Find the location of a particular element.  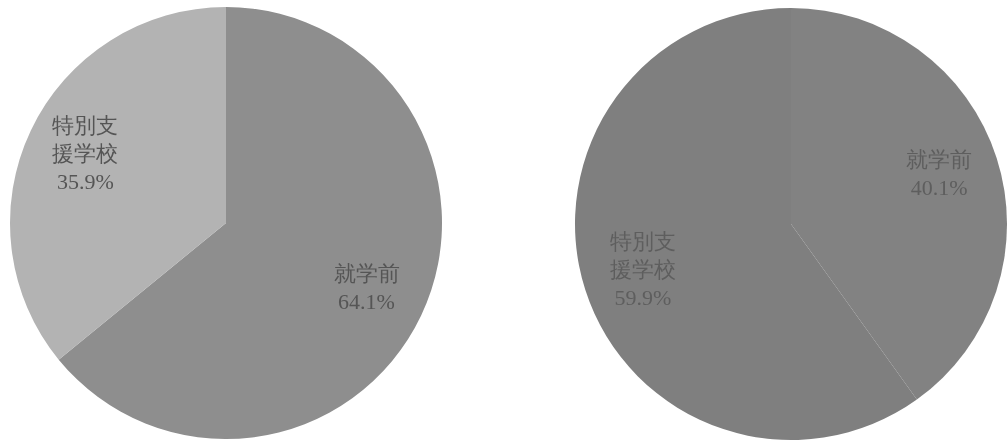

data-label: 64.1% is located at coordinates (366, 301).